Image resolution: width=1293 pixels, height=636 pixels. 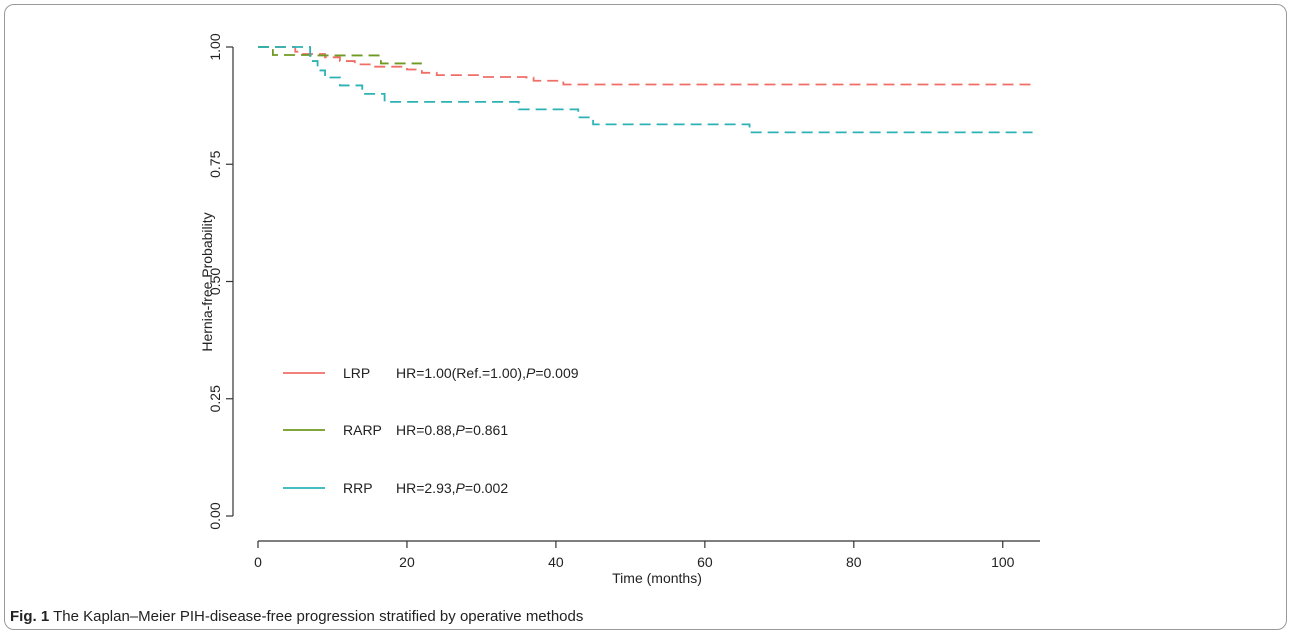 I want to click on legend-name-lrp: LRP, so click(x=356, y=373).